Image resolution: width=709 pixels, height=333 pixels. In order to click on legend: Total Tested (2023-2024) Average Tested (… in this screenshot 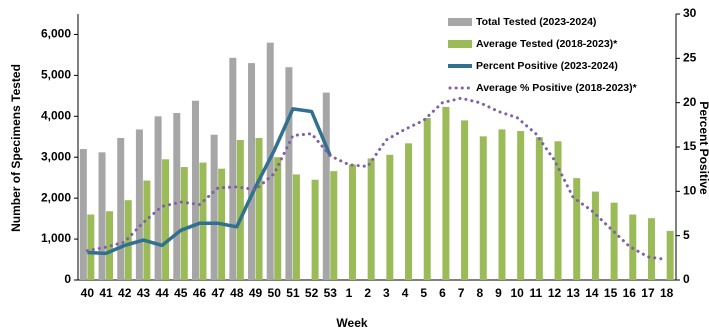, I will do `click(543, 55)`.